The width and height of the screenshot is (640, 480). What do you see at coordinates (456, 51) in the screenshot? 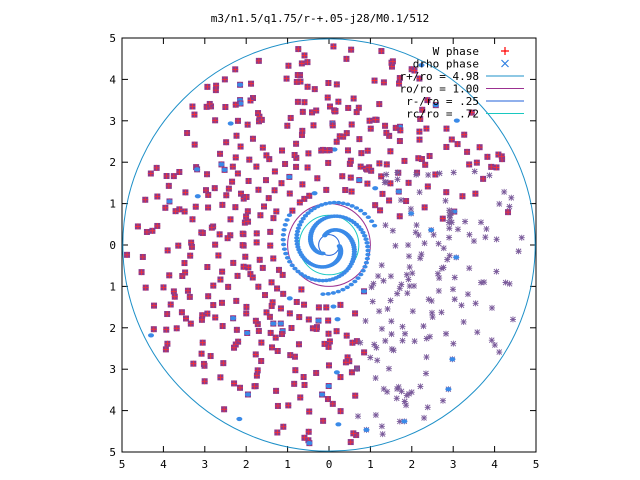
I see `legend-label: W phase` at bounding box center [456, 51].